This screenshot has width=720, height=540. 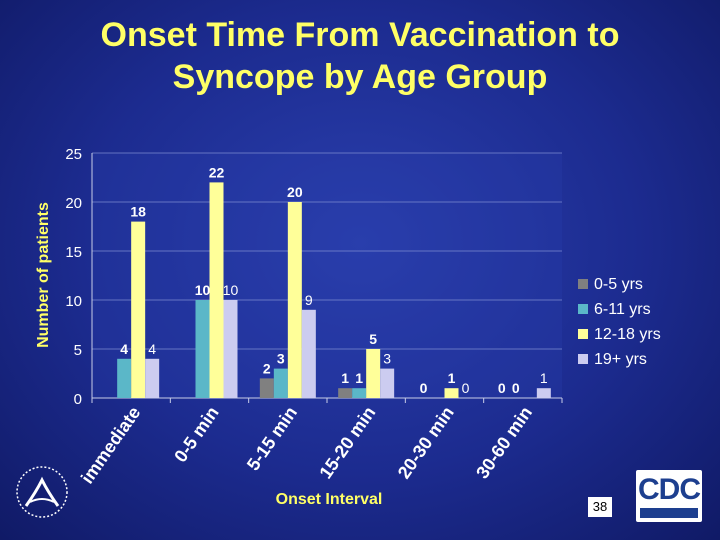 I want to click on y-tick-label: 20, so click(x=73, y=203).